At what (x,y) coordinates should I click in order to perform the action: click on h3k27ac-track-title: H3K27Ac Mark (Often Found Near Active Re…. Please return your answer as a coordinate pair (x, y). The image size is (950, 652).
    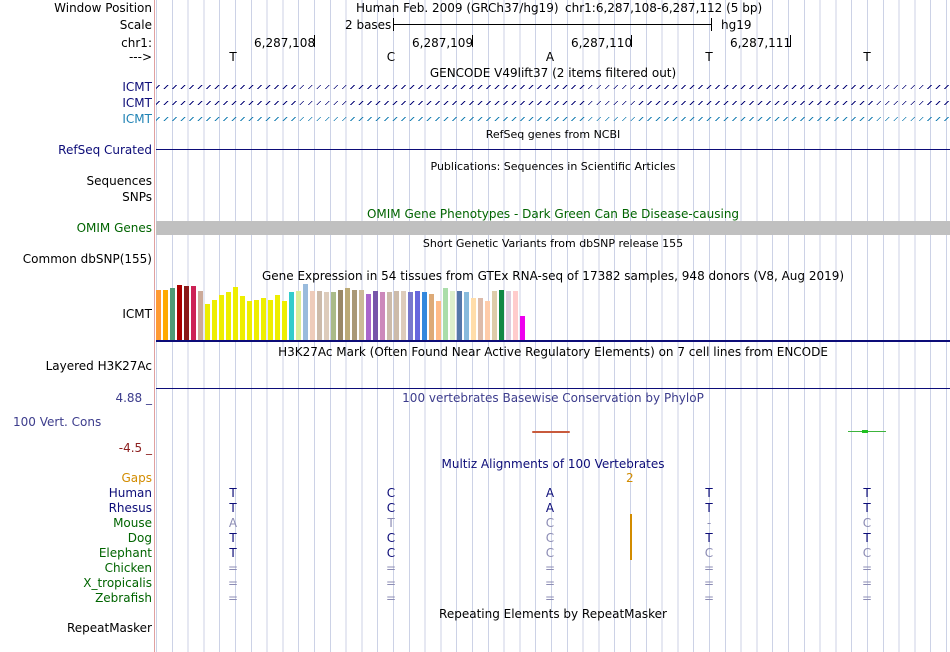
    Looking at the image, I should click on (553, 352).